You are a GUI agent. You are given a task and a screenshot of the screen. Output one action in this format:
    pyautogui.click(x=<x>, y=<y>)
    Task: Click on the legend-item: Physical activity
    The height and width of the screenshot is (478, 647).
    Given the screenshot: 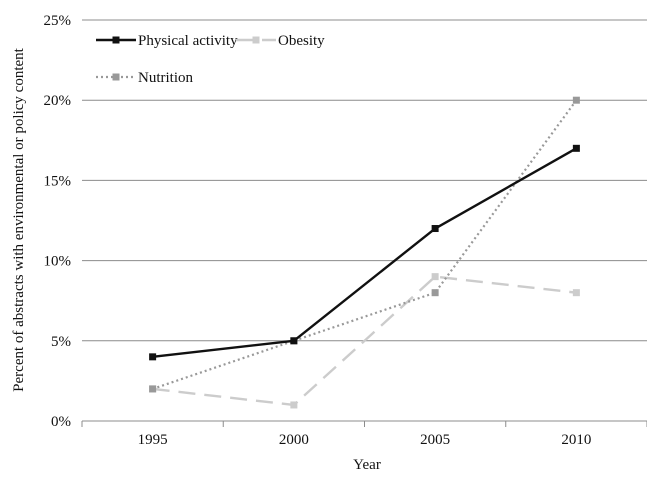 What is the action you would take?
    pyautogui.click(x=167, y=41)
    